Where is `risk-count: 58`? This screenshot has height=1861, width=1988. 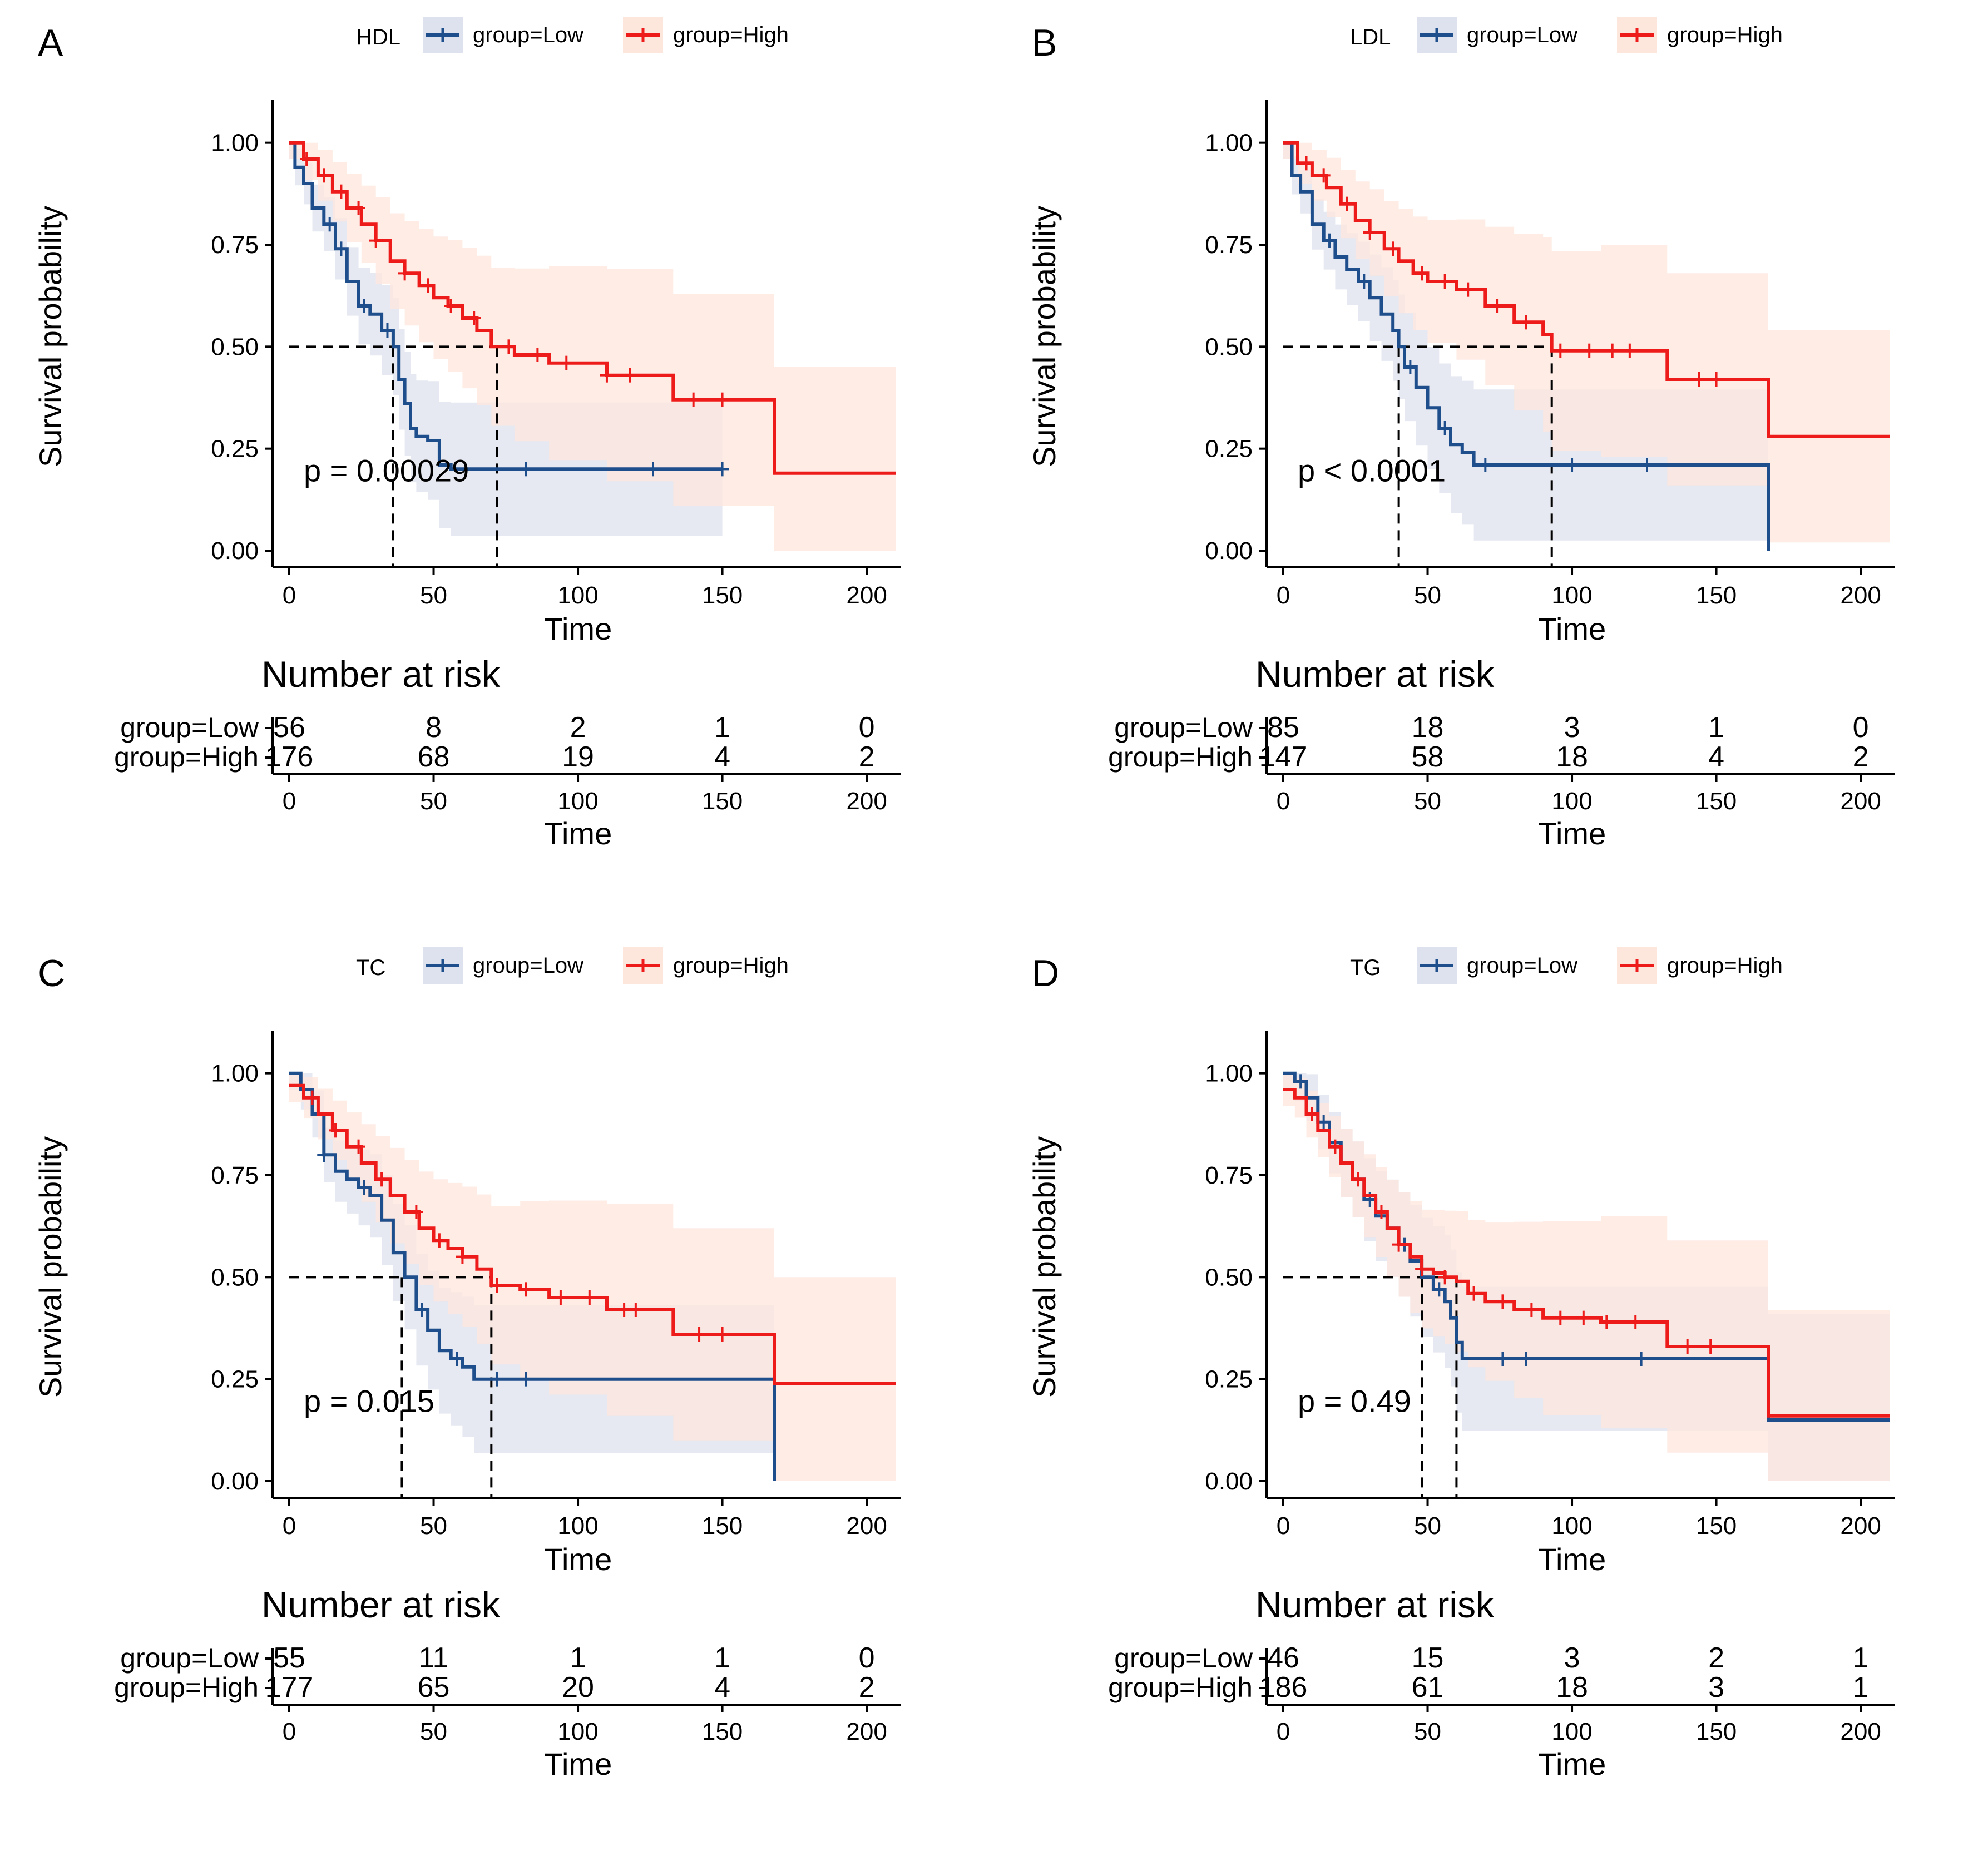
risk-count: 58 is located at coordinates (1428, 757).